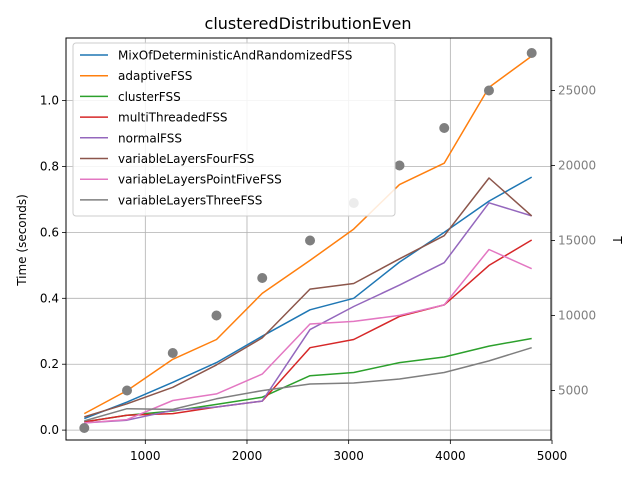 This screenshot has width=640, height=480. Describe the element at coordinates (150, 138) in the screenshot. I see `legend-label: normalFSS` at that location.